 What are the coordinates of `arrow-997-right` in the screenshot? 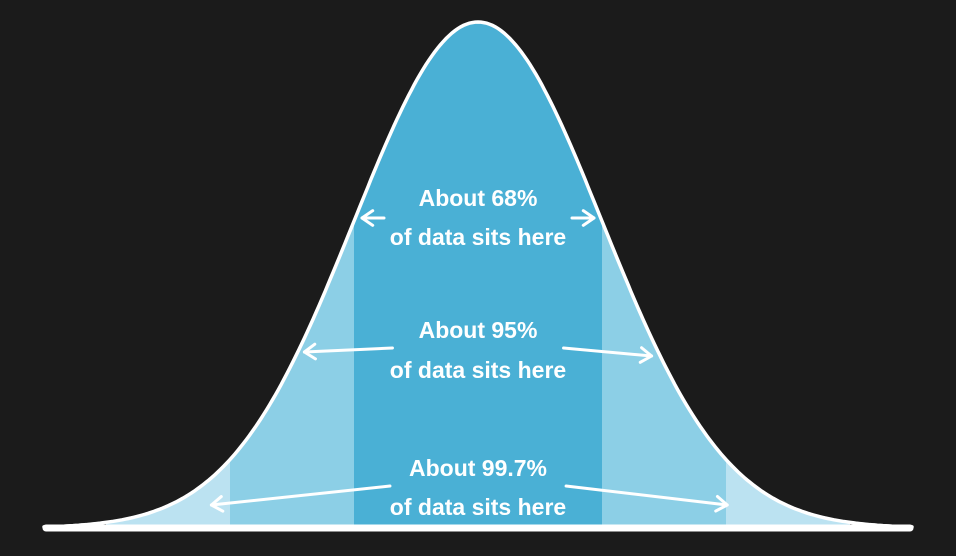 It's located at (646, 498).